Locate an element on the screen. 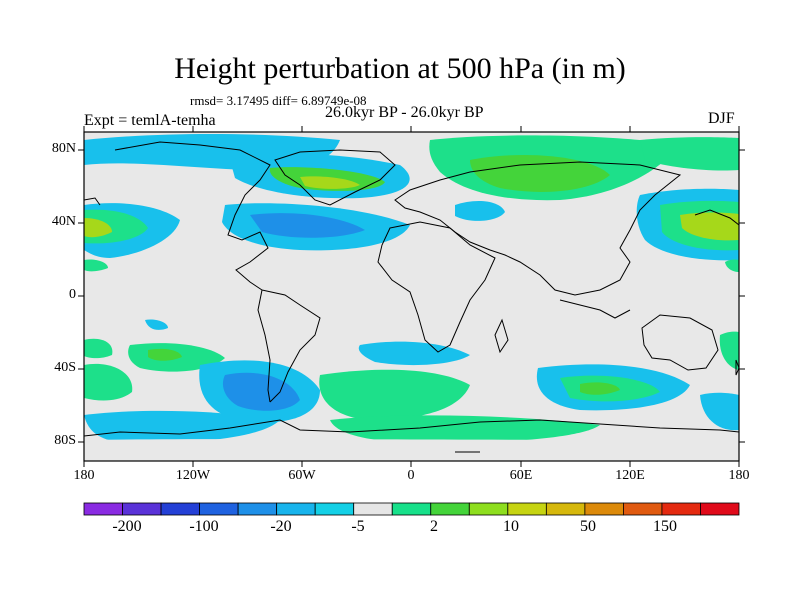 The width and height of the screenshot is (800, 600). coast-eurasia is located at coordinates (538, 228).